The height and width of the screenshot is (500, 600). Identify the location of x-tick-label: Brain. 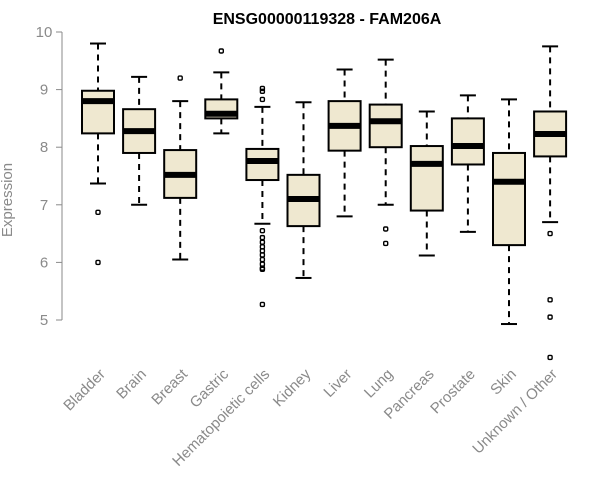
(131, 384).